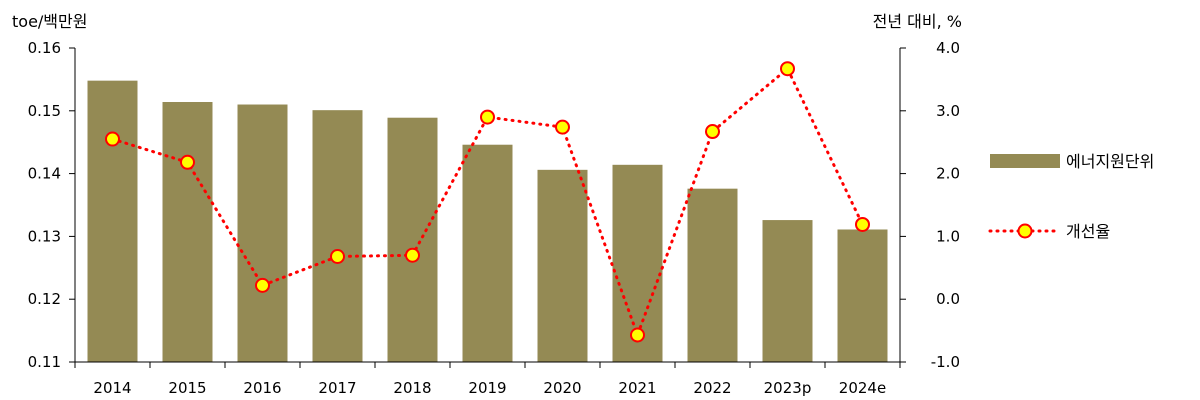 This screenshot has height=400, width=1200. I want to click on right-axis-title: 전년 대비, %, so click(917, 21).